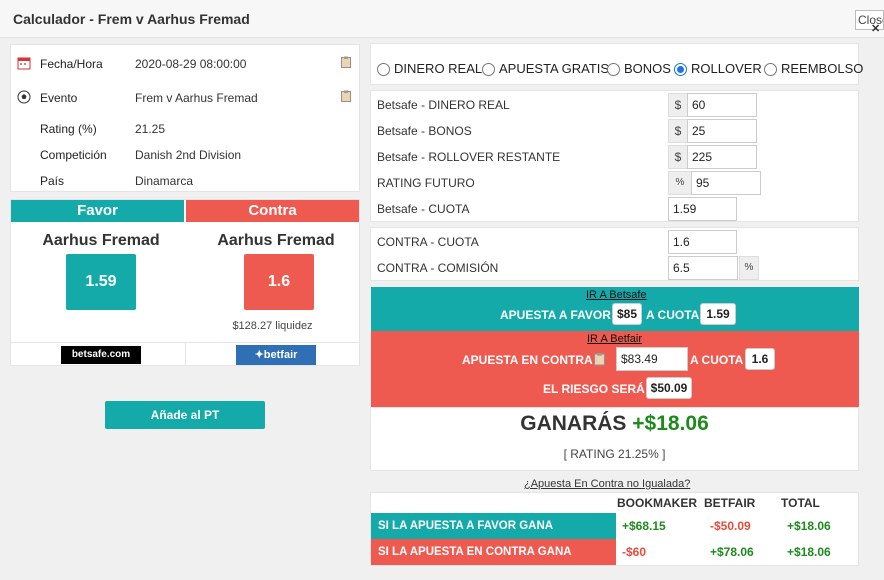 The height and width of the screenshot is (580, 884). I want to click on field-dinero-real: Betsafe - DINERO REAL $ 60, so click(614, 105).